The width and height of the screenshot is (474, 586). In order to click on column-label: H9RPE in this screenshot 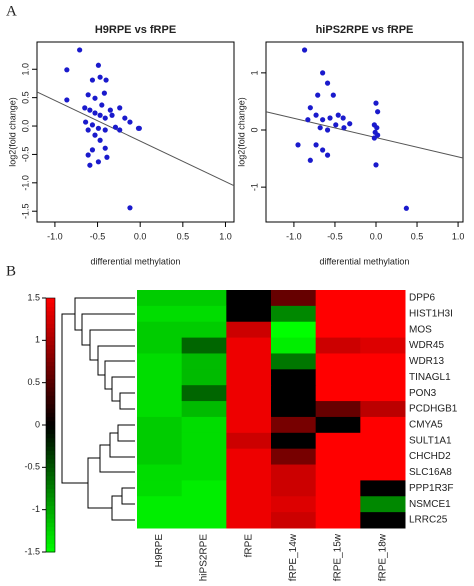, I will do `click(159, 551)`.